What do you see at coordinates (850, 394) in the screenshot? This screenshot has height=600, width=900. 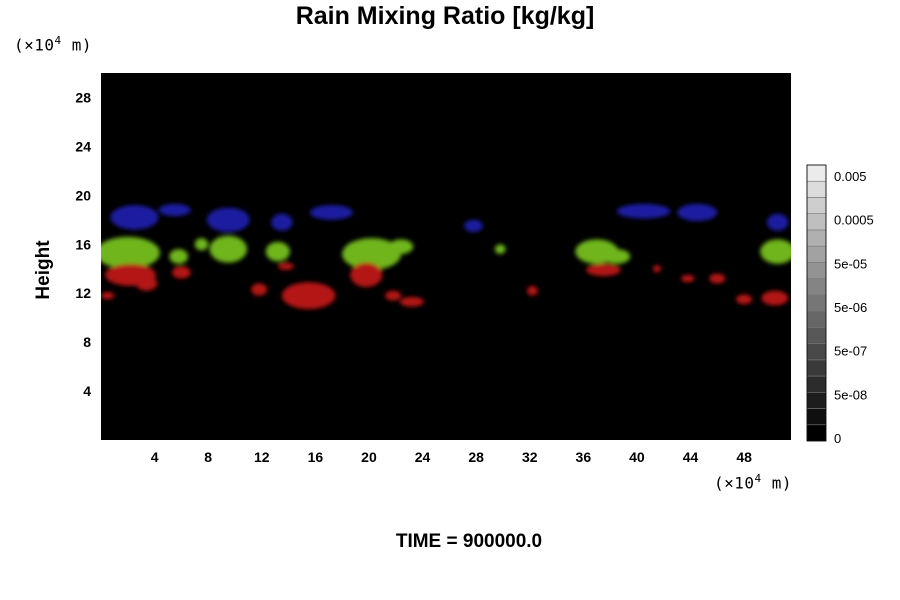 I see `colorbar-label: 5e-08` at bounding box center [850, 394].